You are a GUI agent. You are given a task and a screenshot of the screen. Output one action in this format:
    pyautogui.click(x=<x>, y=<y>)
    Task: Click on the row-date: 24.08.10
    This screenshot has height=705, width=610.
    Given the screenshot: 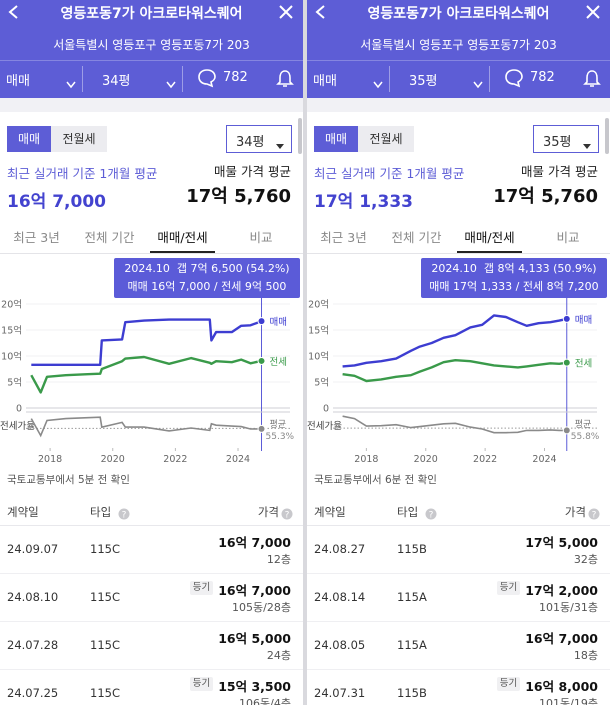 What is the action you would take?
    pyautogui.click(x=33, y=597)
    